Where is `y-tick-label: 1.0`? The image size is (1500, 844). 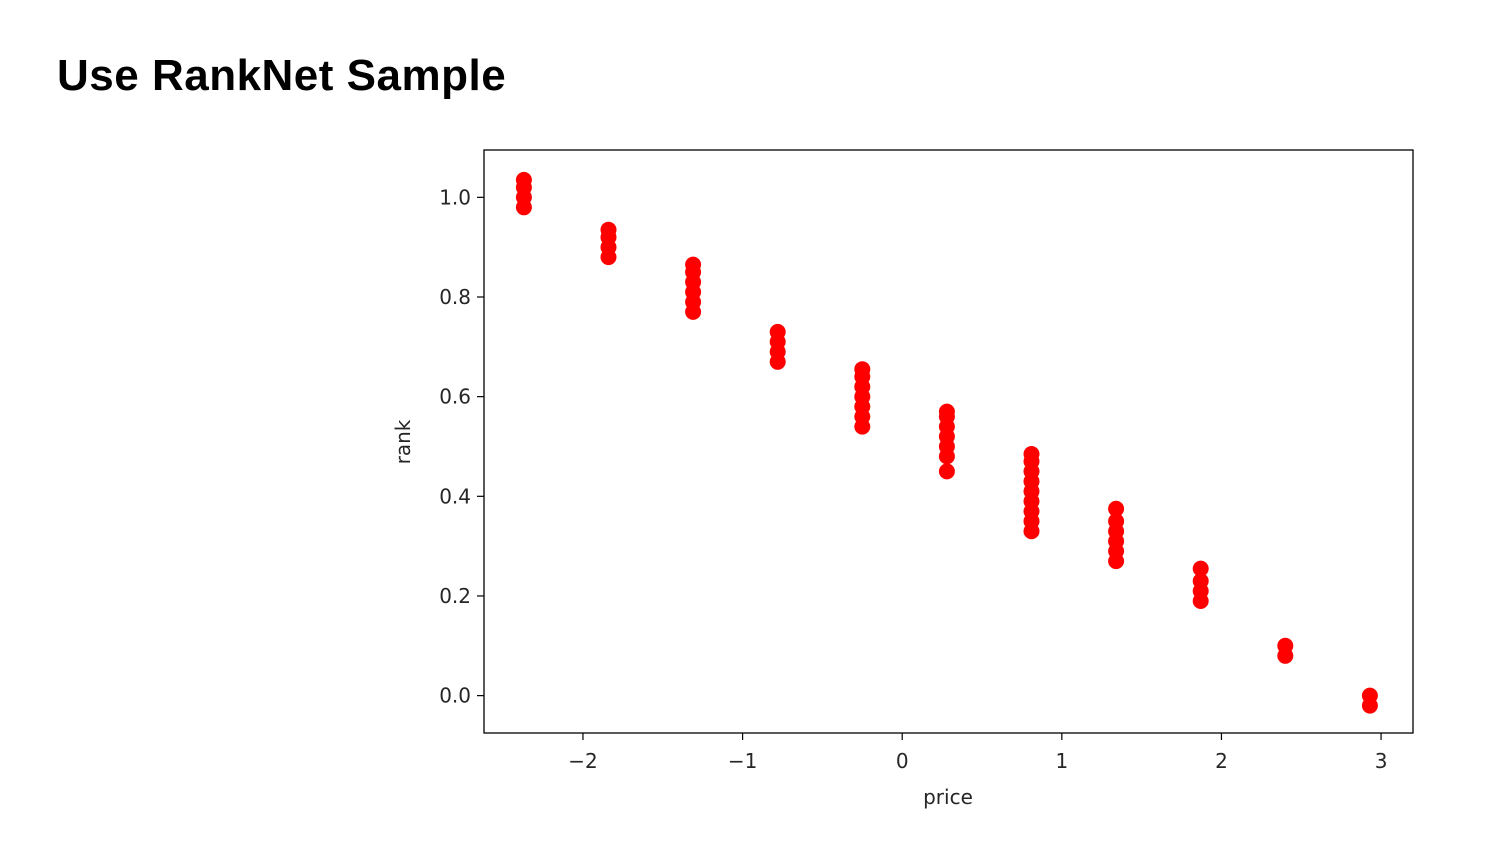
y-tick-label: 1.0 is located at coordinates (455, 197).